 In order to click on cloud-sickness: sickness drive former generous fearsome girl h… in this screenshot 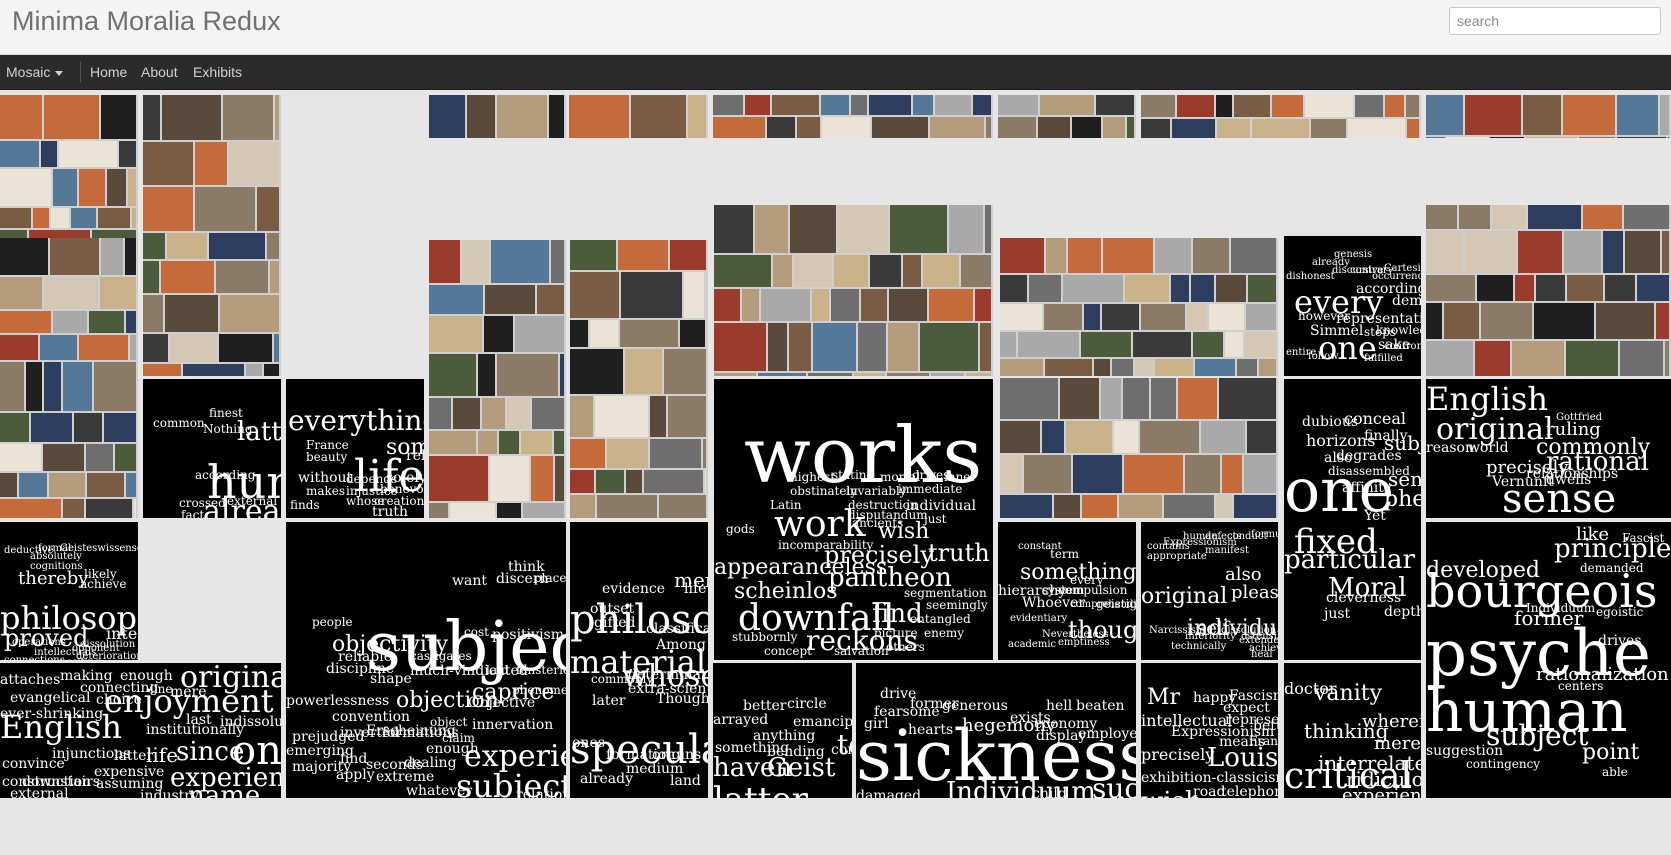, I will do `click(996, 730)`.